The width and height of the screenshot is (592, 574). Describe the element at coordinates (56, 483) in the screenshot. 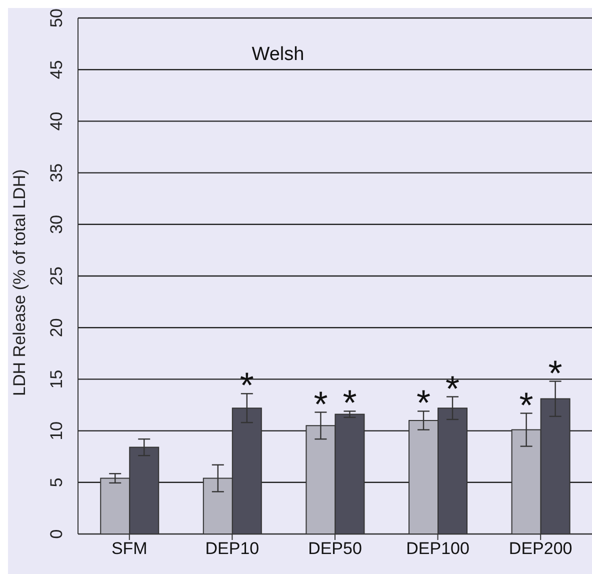

I see `y-tick-label: 5` at that location.